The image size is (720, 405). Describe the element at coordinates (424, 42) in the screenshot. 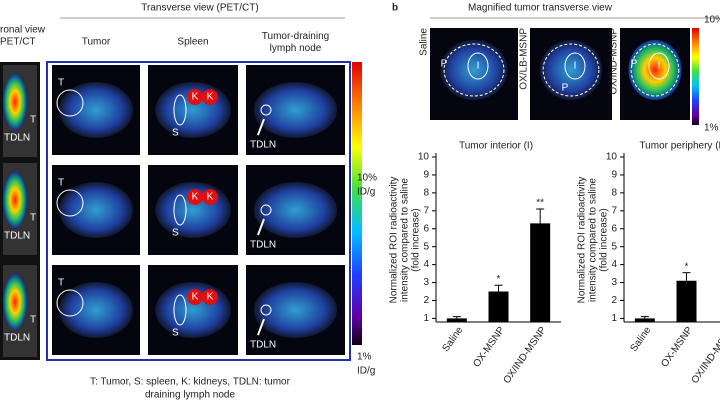

I see `image-label: Saline` at that location.